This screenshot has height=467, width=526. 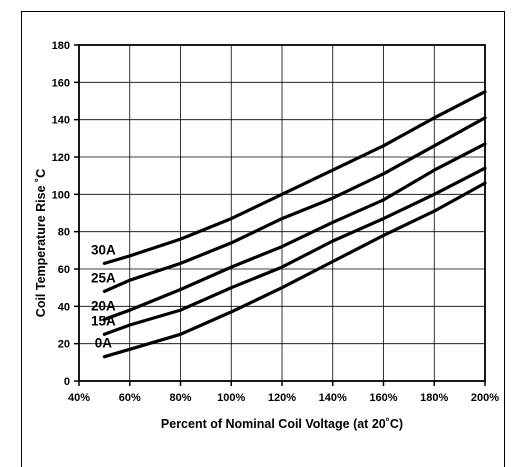 I want to click on y-tick-label: 80, so click(x=64, y=233).